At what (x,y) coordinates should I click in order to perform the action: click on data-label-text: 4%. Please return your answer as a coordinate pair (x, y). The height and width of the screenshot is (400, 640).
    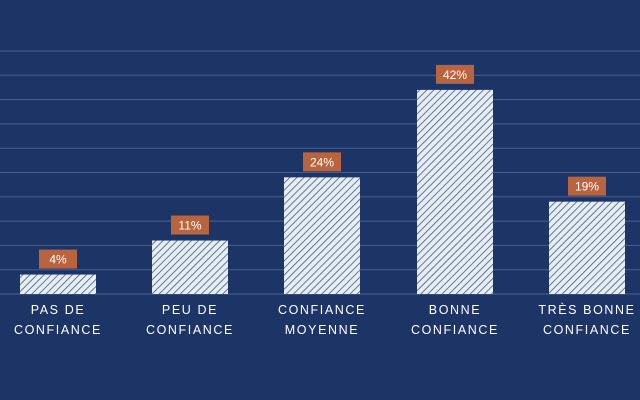
    Looking at the image, I should click on (58, 260).